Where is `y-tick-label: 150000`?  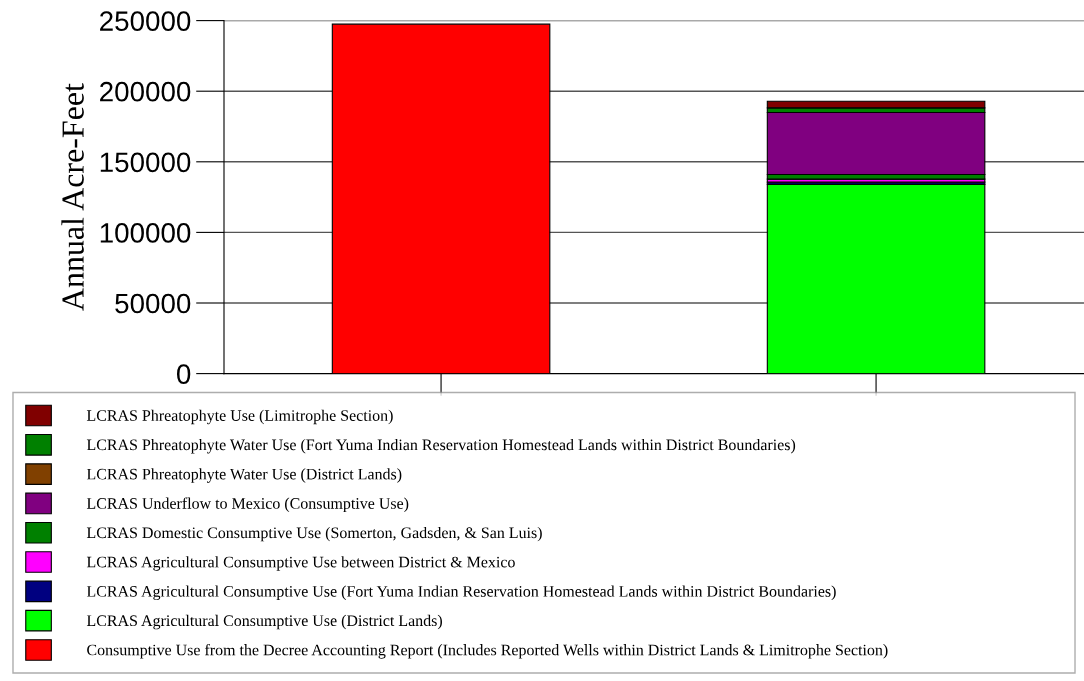
y-tick-label: 150000 is located at coordinates (145, 162).